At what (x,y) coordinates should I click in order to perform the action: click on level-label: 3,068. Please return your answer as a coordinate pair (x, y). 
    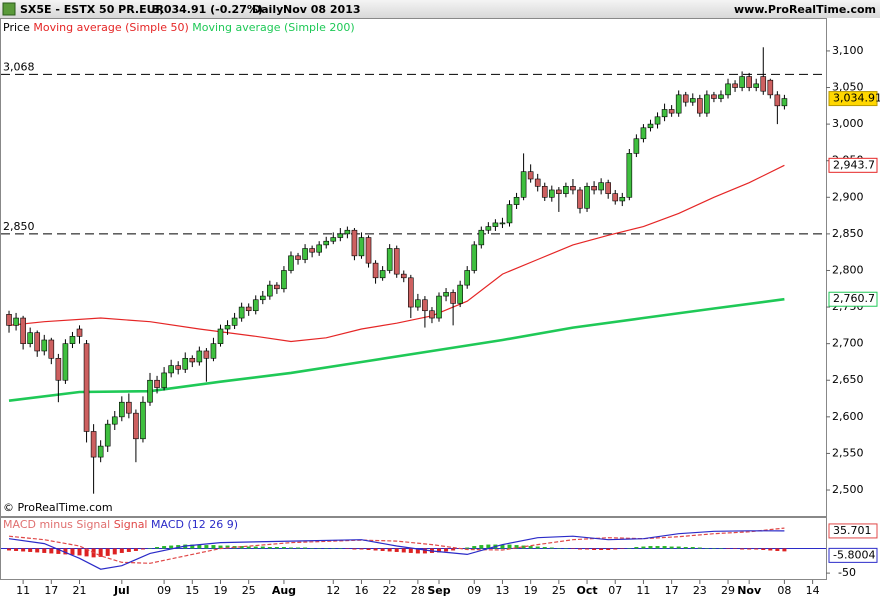
    Looking at the image, I should click on (19, 66).